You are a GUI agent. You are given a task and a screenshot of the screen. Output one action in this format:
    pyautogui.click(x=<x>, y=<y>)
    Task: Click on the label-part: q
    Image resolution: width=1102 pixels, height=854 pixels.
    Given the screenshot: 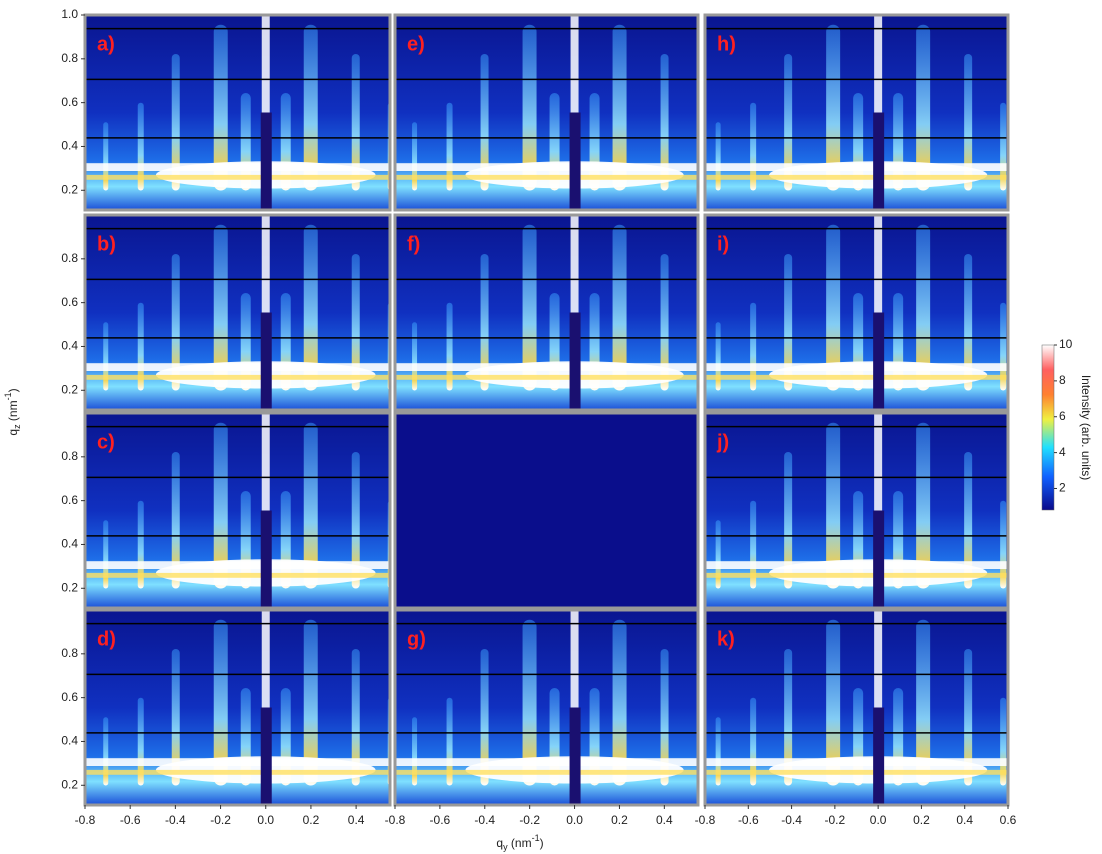 What is the action you would take?
    pyautogui.click(x=499, y=843)
    